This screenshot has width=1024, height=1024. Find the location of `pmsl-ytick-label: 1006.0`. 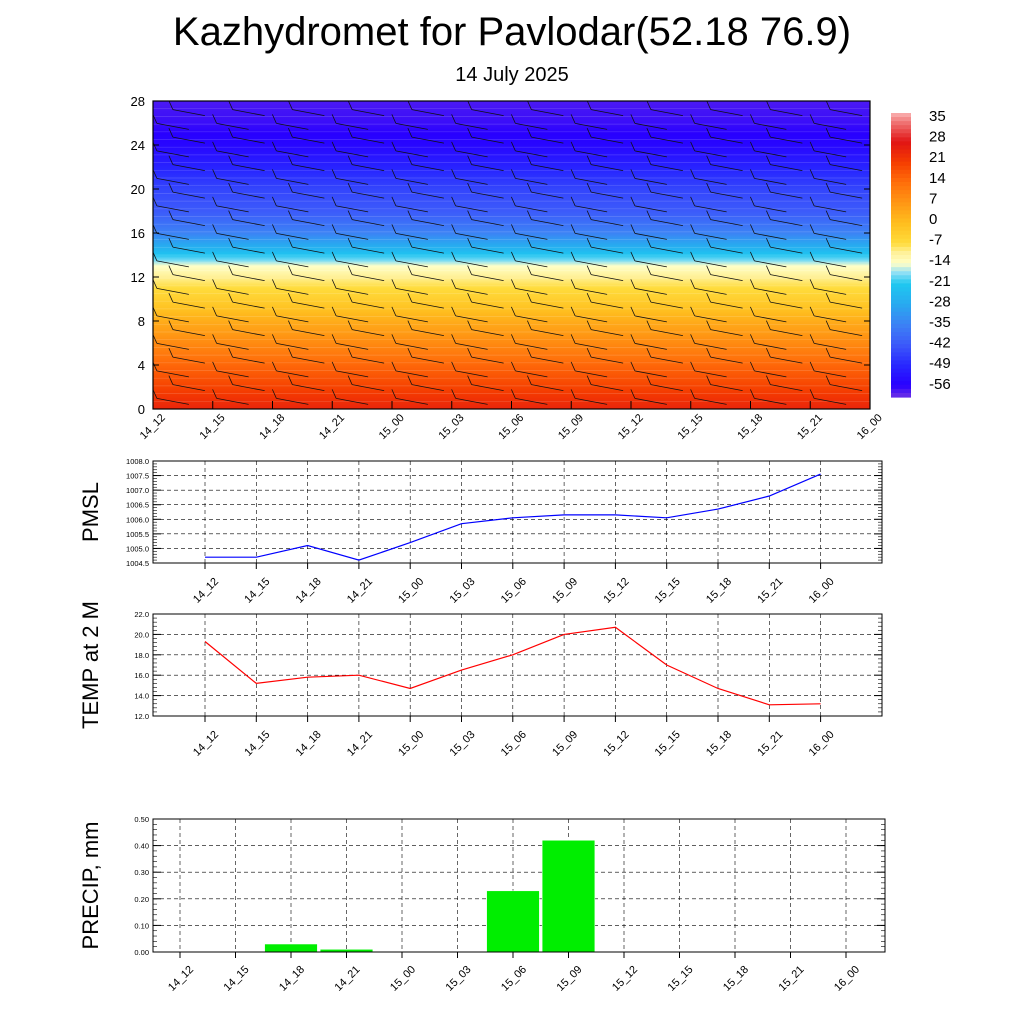

pmsl-ytick-label: 1006.0 is located at coordinates (137, 519).